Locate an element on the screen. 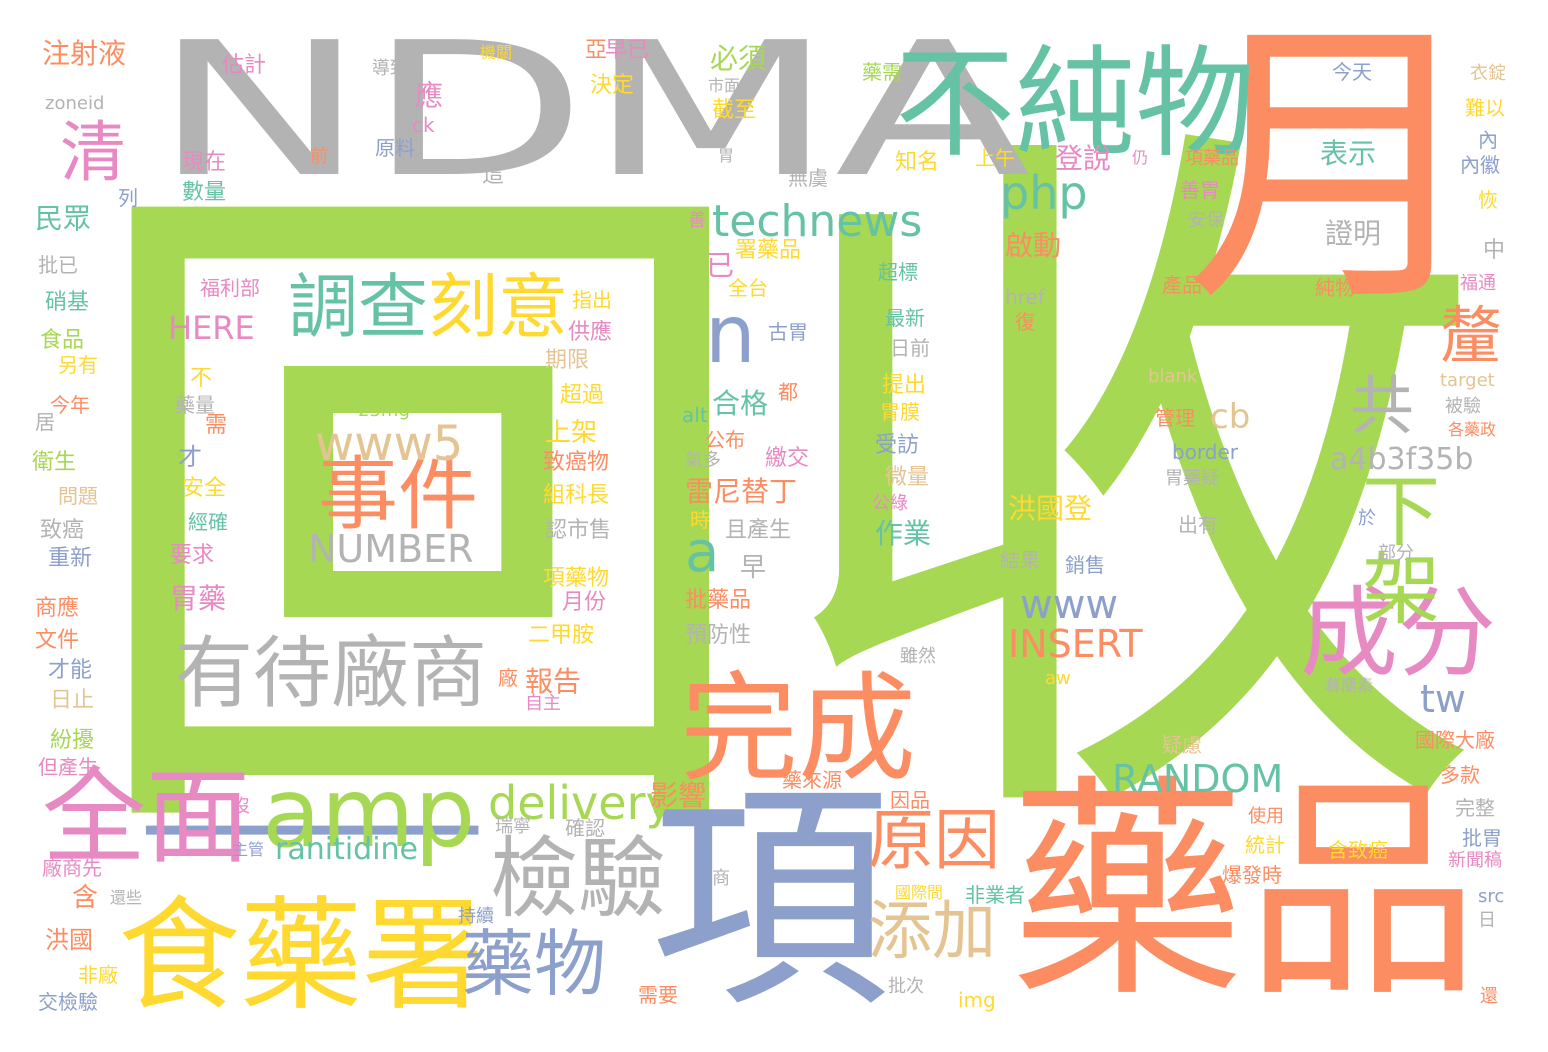 The height and width of the screenshot is (1052, 1548). word-180: 衣錠 is located at coordinates (1488, 73).